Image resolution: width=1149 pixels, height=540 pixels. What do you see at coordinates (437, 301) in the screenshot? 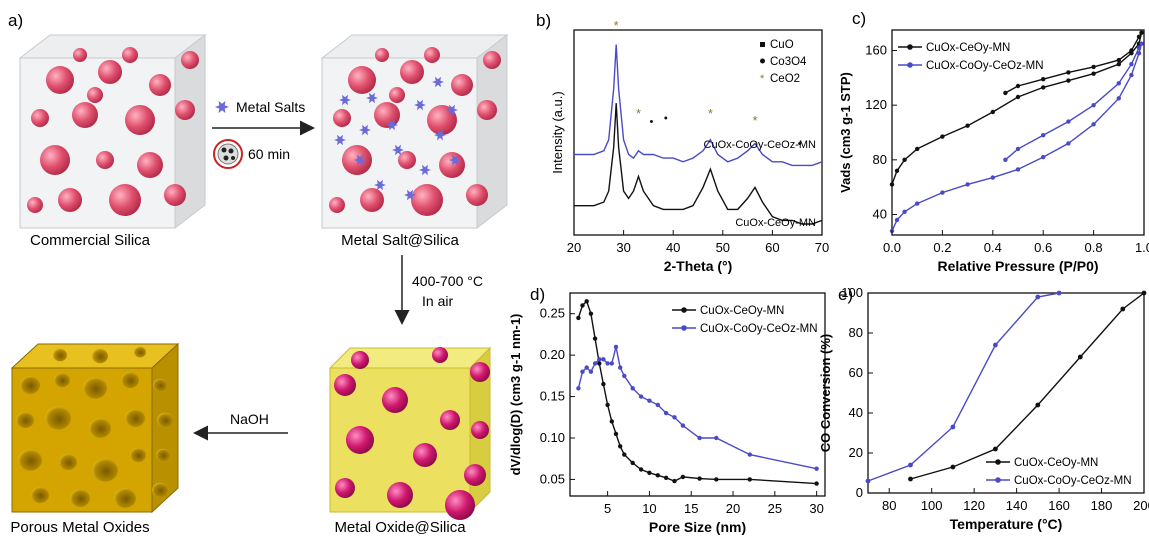
I see `calcination-env-label: In air` at bounding box center [437, 301].